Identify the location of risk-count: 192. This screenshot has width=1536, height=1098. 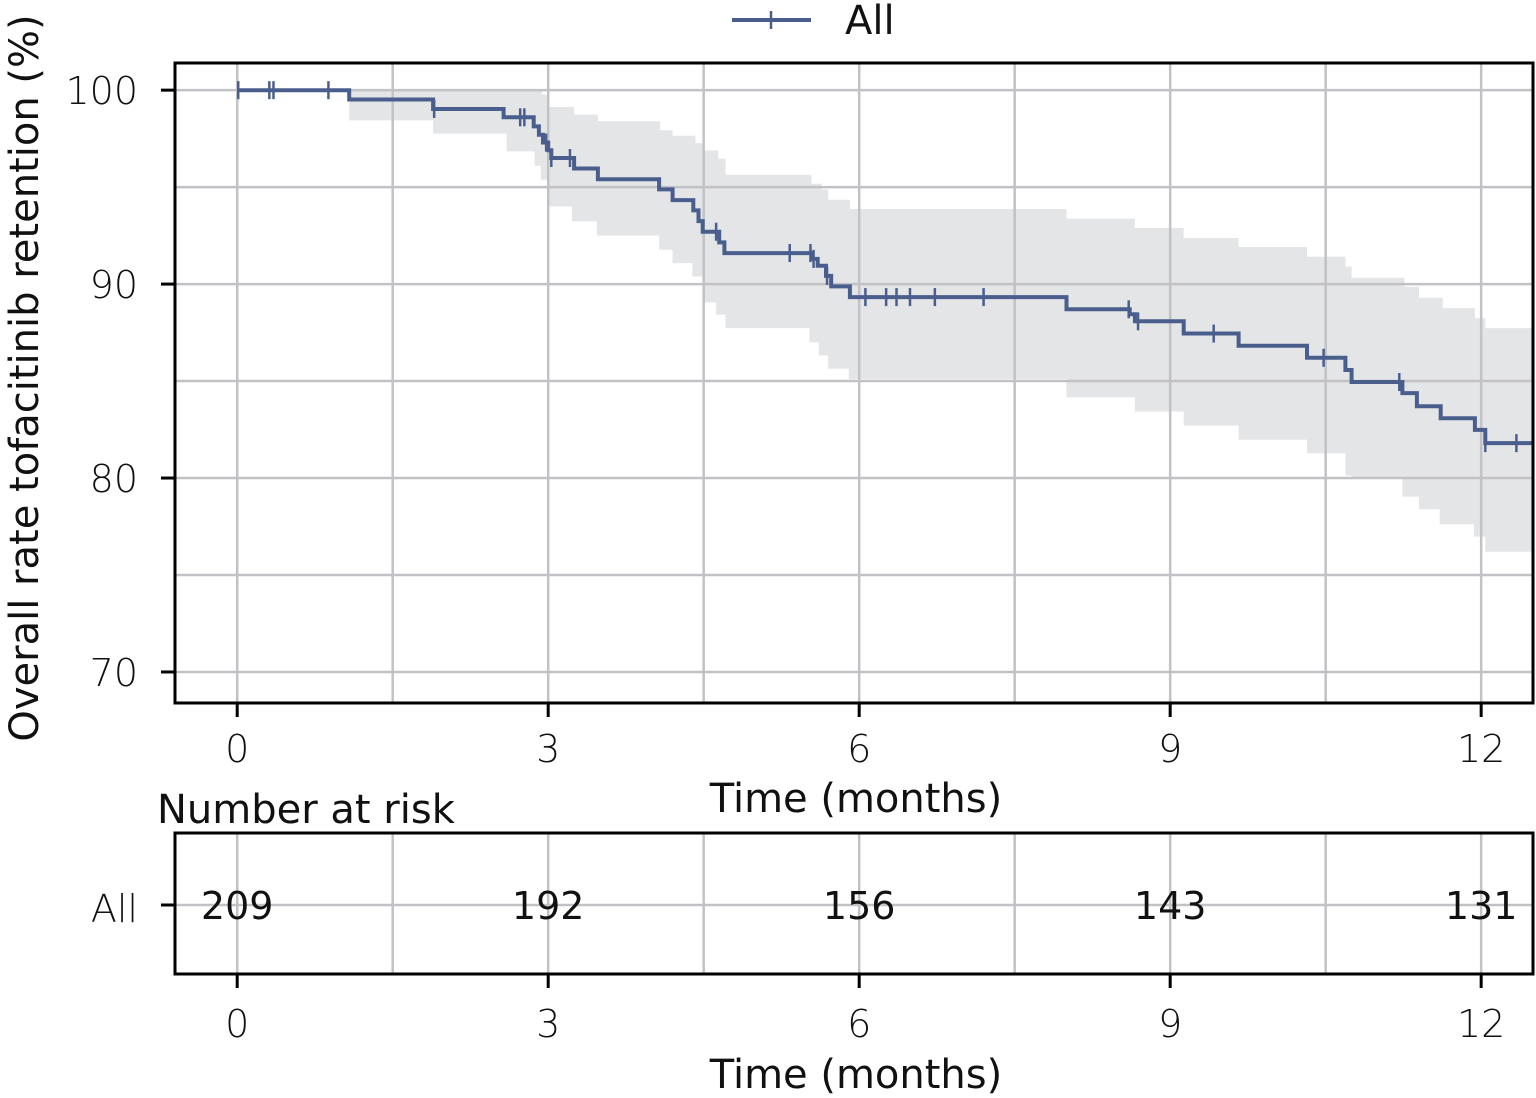
(548, 906).